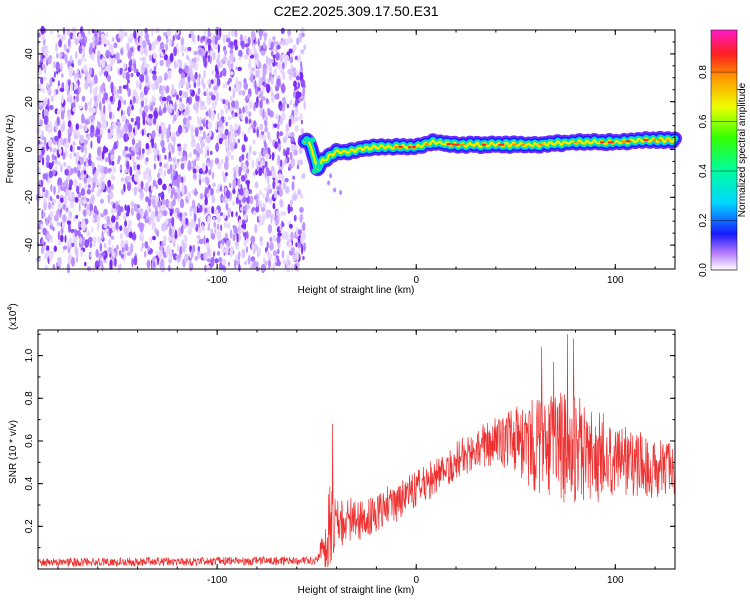 The image size is (750, 600). What do you see at coordinates (356, 290) in the screenshot?
I see `spectrogram-x-label: Height of straight line (km)` at bounding box center [356, 290].